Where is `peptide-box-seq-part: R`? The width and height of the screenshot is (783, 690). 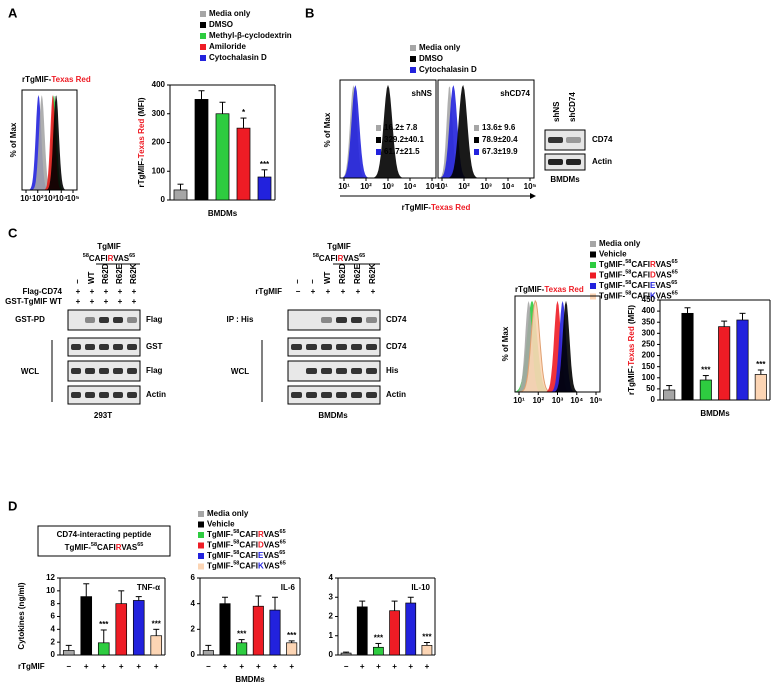
peptide-box-seq-part: R is located at coordinates (119, 547).